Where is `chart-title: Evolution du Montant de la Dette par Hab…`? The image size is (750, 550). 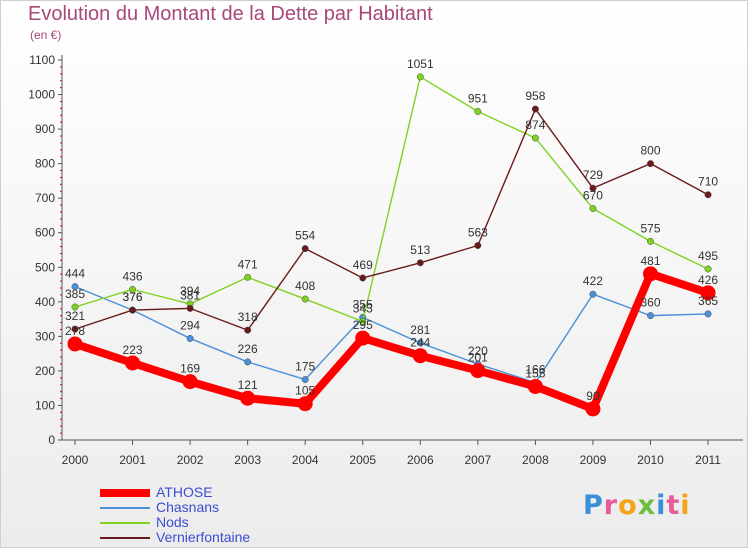 chart-title: Evolution du Montant de la Dette par Hab… is located at coordinates (230, 14).